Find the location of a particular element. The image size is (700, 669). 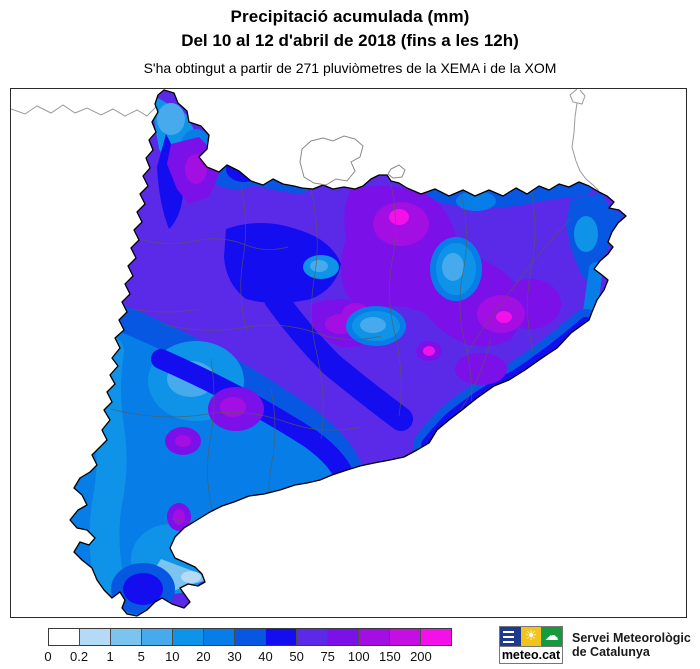

legend-tick: 1 is located at coordinates (110, 656).